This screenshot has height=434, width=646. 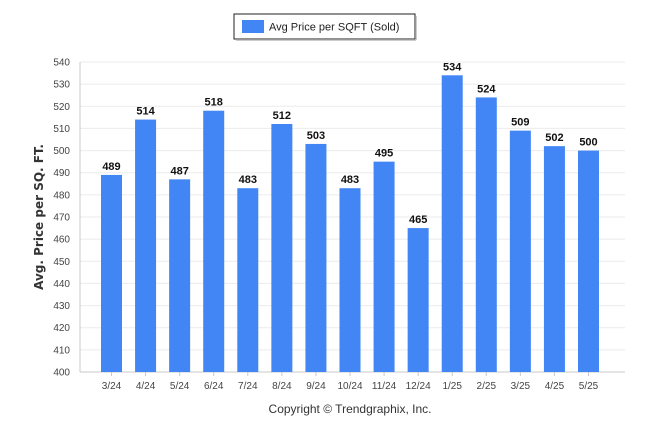 I want to click on bar-value-label: 503, so click(x=316, y=136).